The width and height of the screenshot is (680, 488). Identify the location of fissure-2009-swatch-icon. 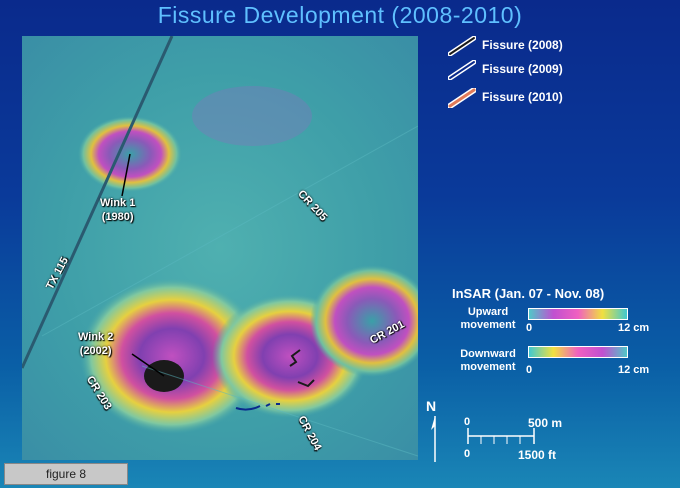
(462, 70).